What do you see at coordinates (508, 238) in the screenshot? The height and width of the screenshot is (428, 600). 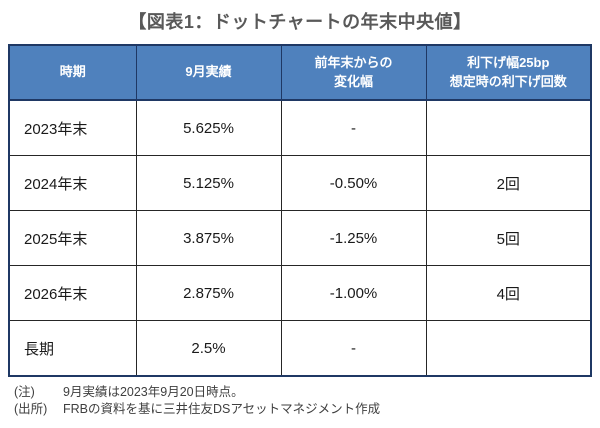 I see `rate-cut-count-cell: 5回` at bounding box center [508, 238].